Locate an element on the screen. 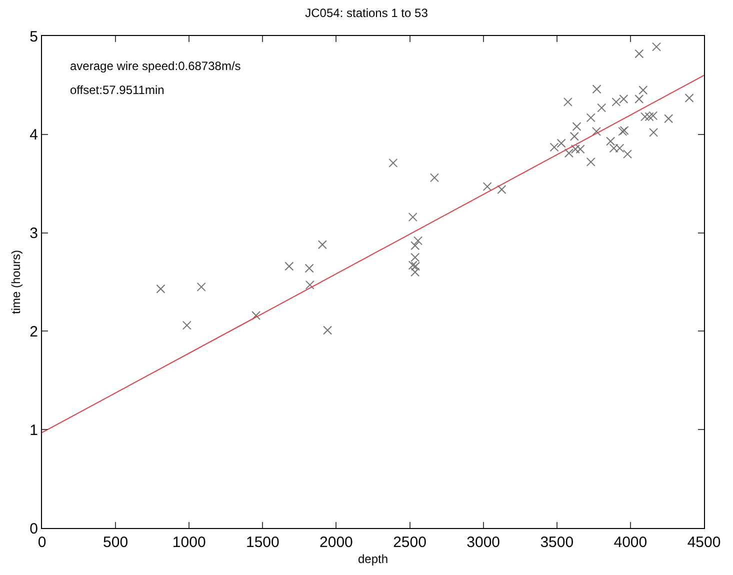  y-tick-label: 4 is located at coordinates (34, 135).